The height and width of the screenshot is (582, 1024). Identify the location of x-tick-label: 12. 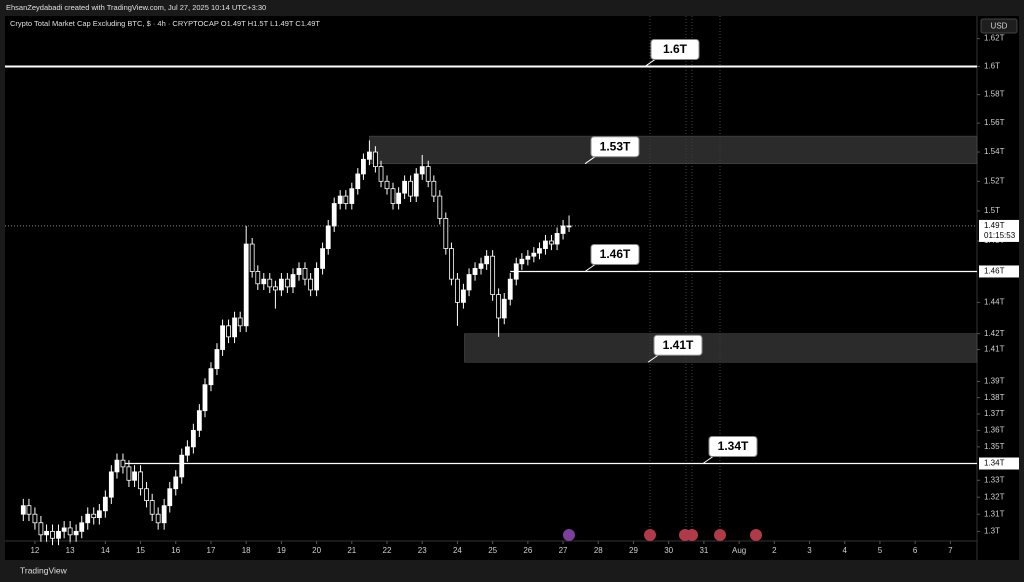
(34, 550).